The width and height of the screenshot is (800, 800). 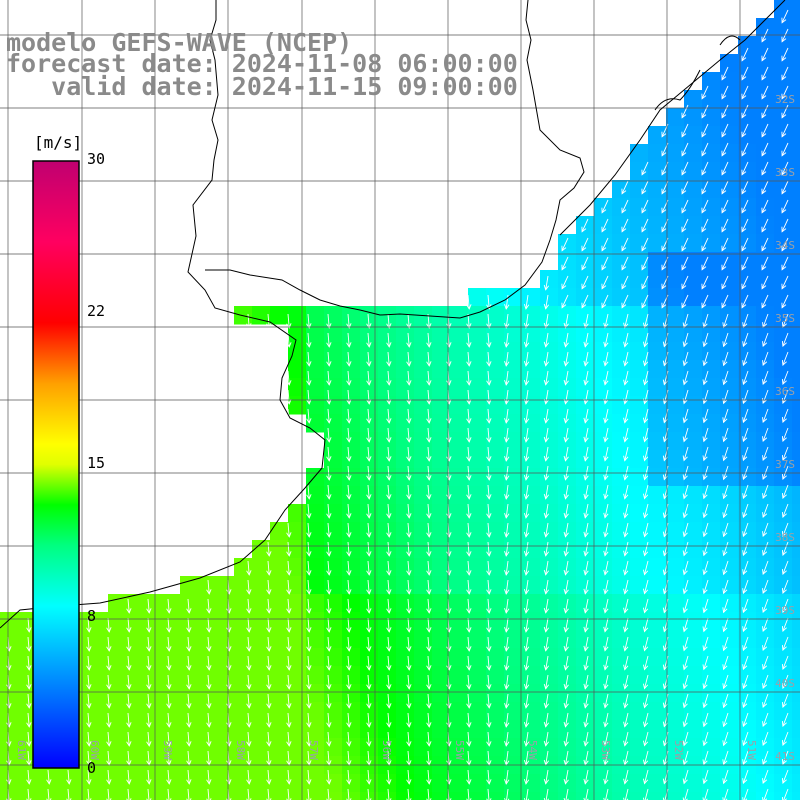 I want to click on colorbar-label-30: 30, so click(x=96, y=159).